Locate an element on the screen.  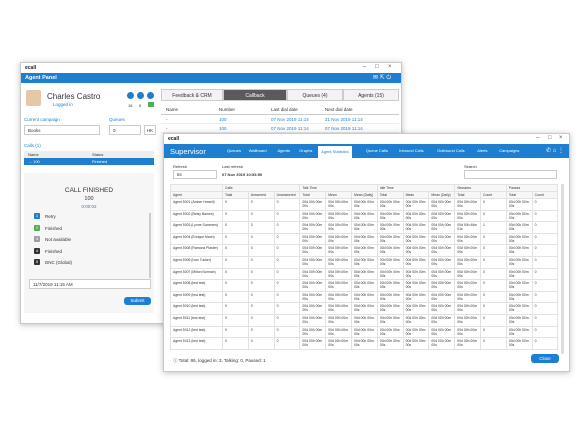
disposition-label: DNC (Global) is located at coordinates (59, 262).